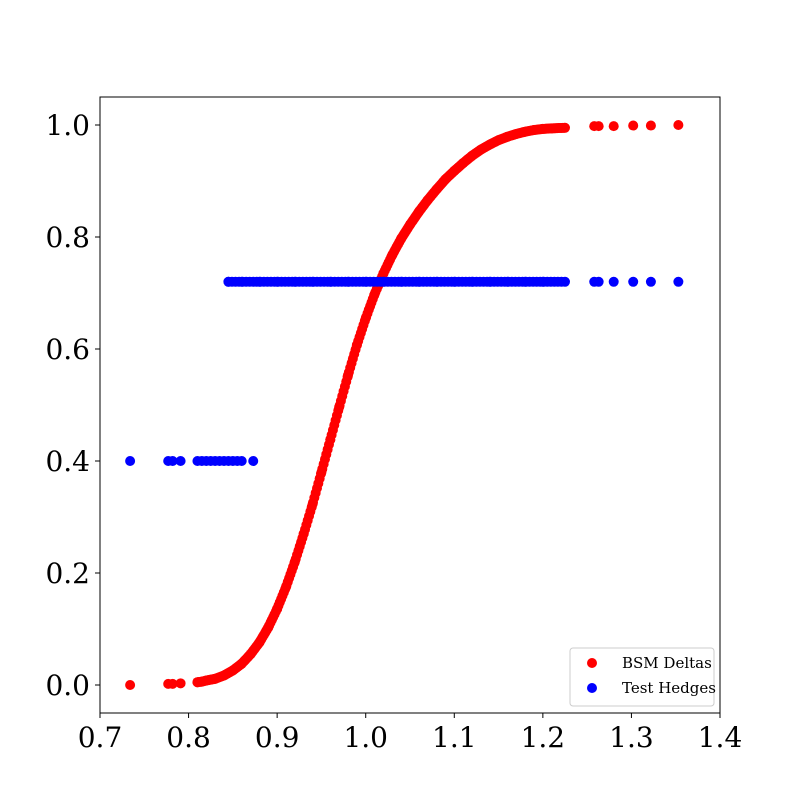 The image size is (800, 800). Describe the element at coordinates (410, 733) in the screenshot. I see `x-axis: 0.7 0.8 0.9 1.0 1.1 1.2 1.3 1.4` at that location.